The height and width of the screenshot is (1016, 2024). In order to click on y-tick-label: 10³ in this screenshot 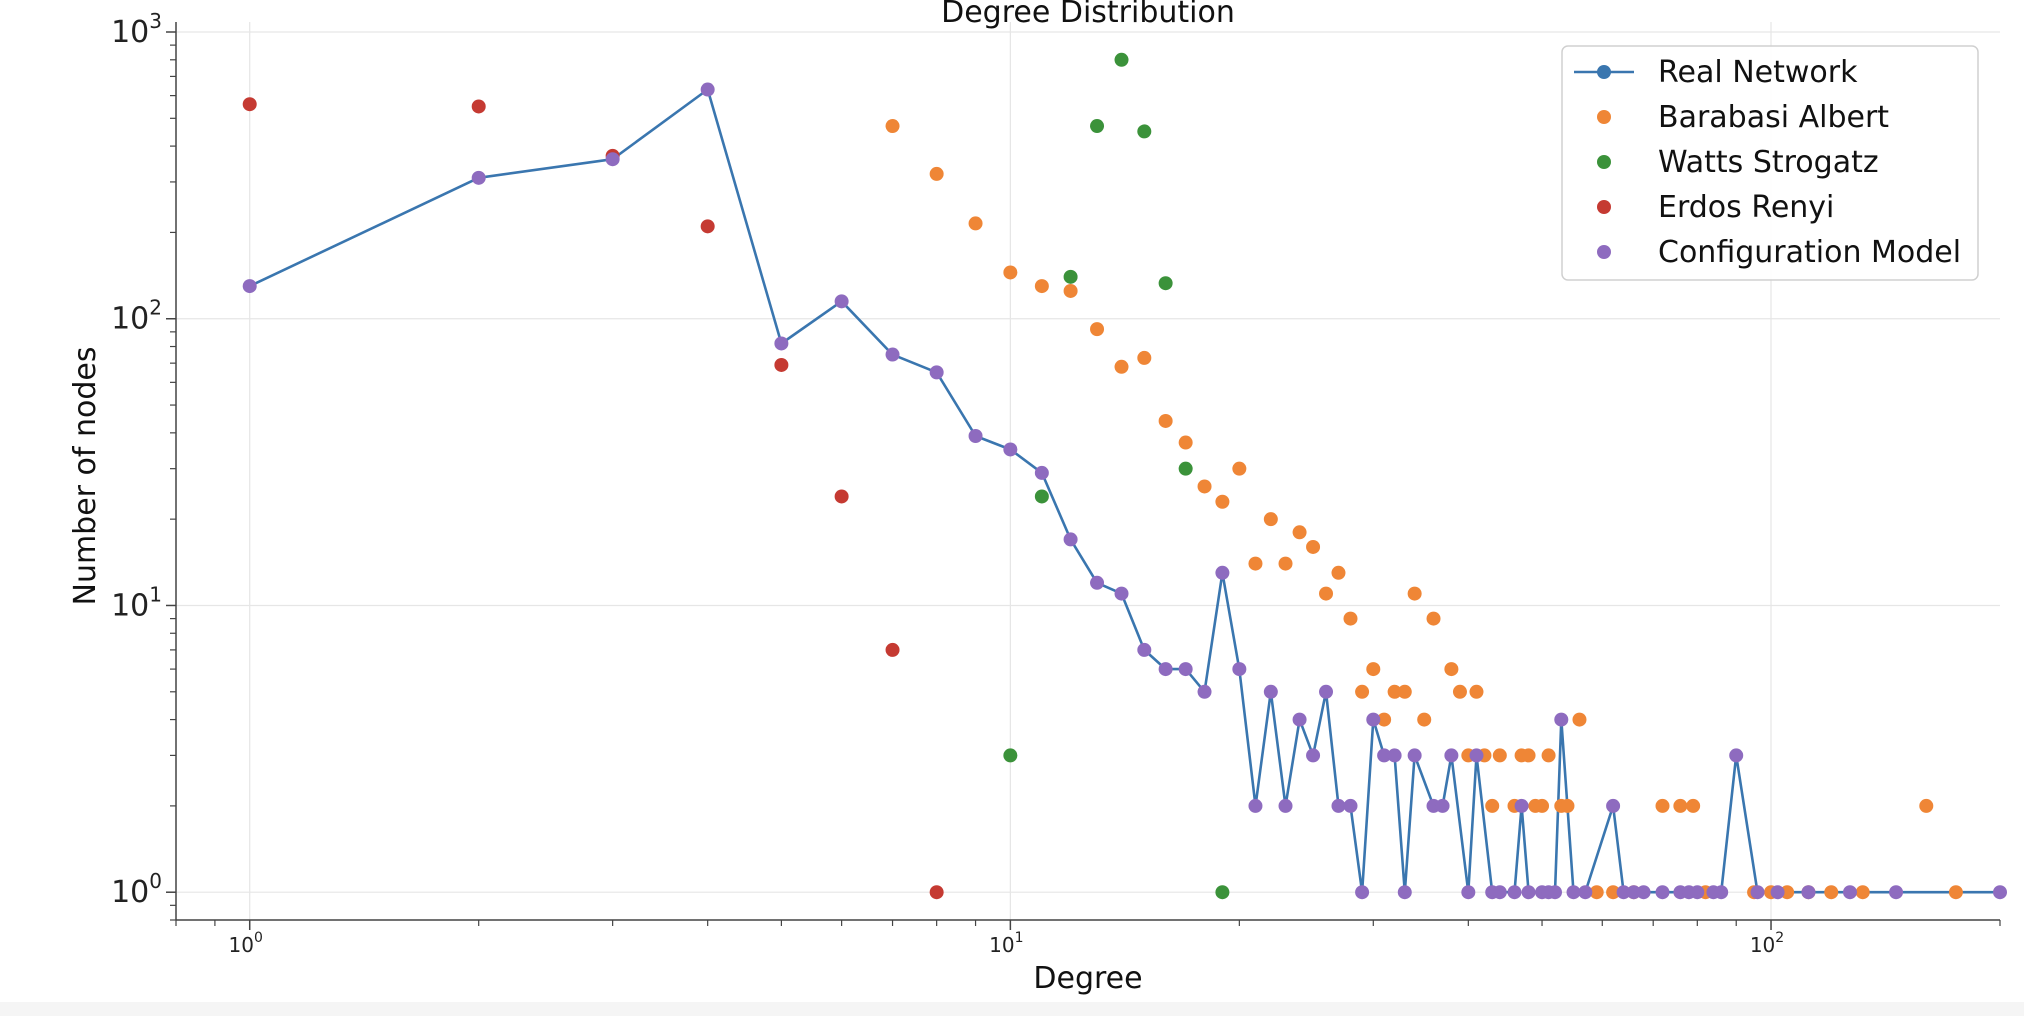, I will do `click(136, 29)`.